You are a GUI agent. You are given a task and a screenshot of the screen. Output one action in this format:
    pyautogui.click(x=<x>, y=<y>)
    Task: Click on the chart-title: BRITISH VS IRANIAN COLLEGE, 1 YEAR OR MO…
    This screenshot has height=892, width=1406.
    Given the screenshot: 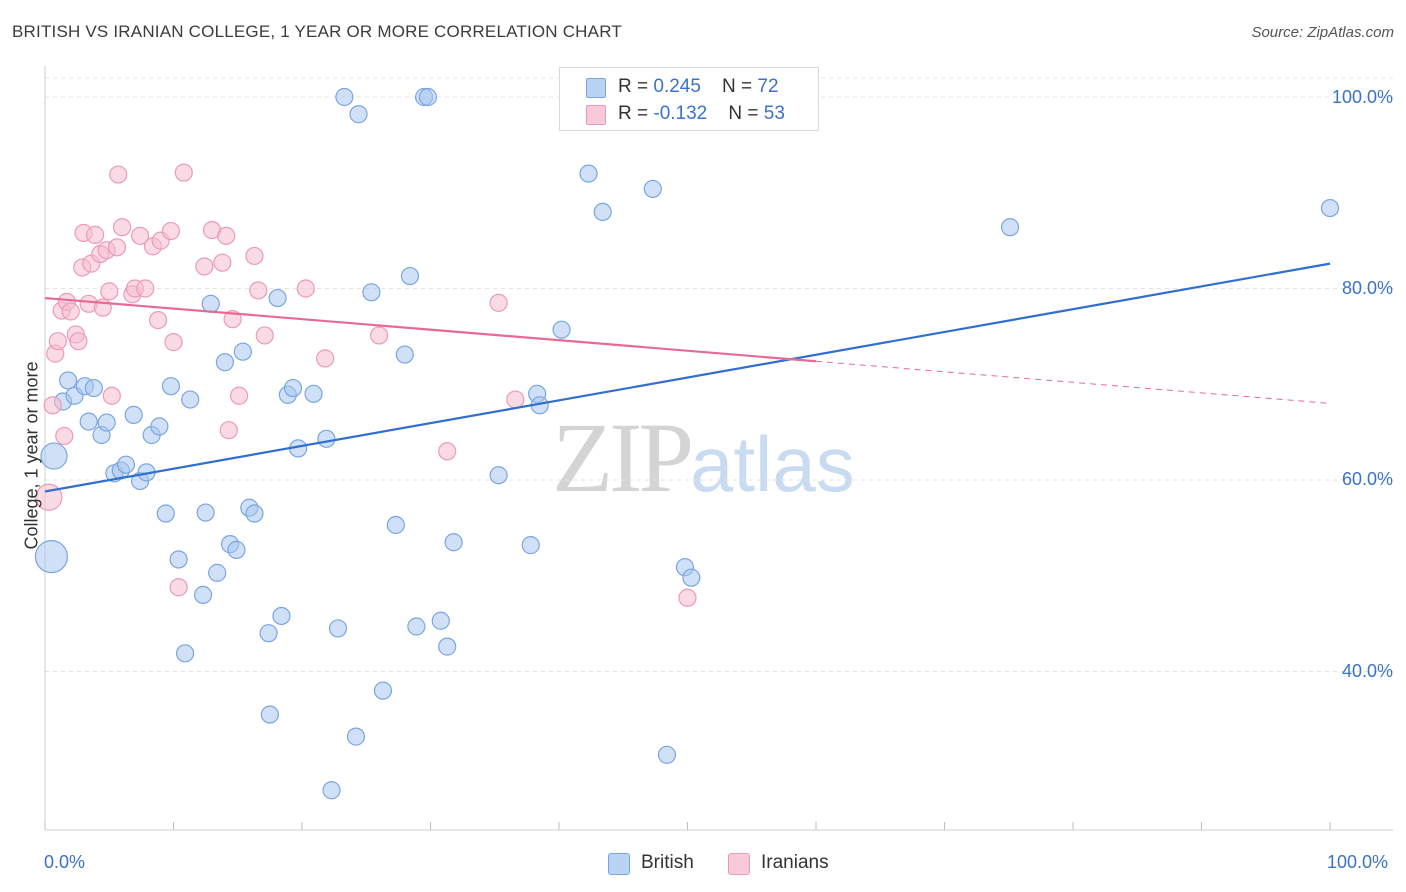 What is the action you would take?
    pyautogui.click(x=317, y=31)
    